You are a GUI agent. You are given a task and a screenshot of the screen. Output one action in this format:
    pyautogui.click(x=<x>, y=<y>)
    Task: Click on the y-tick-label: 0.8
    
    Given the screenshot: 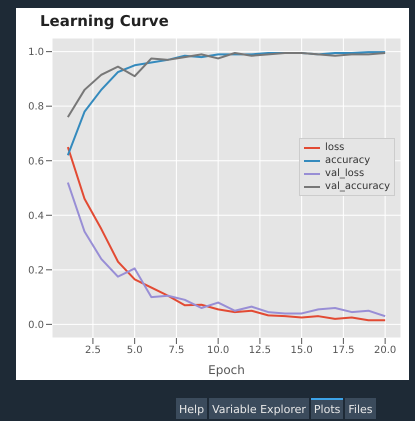 What is the action you would take?
    pyautogui.click(x=36, y=107)
    